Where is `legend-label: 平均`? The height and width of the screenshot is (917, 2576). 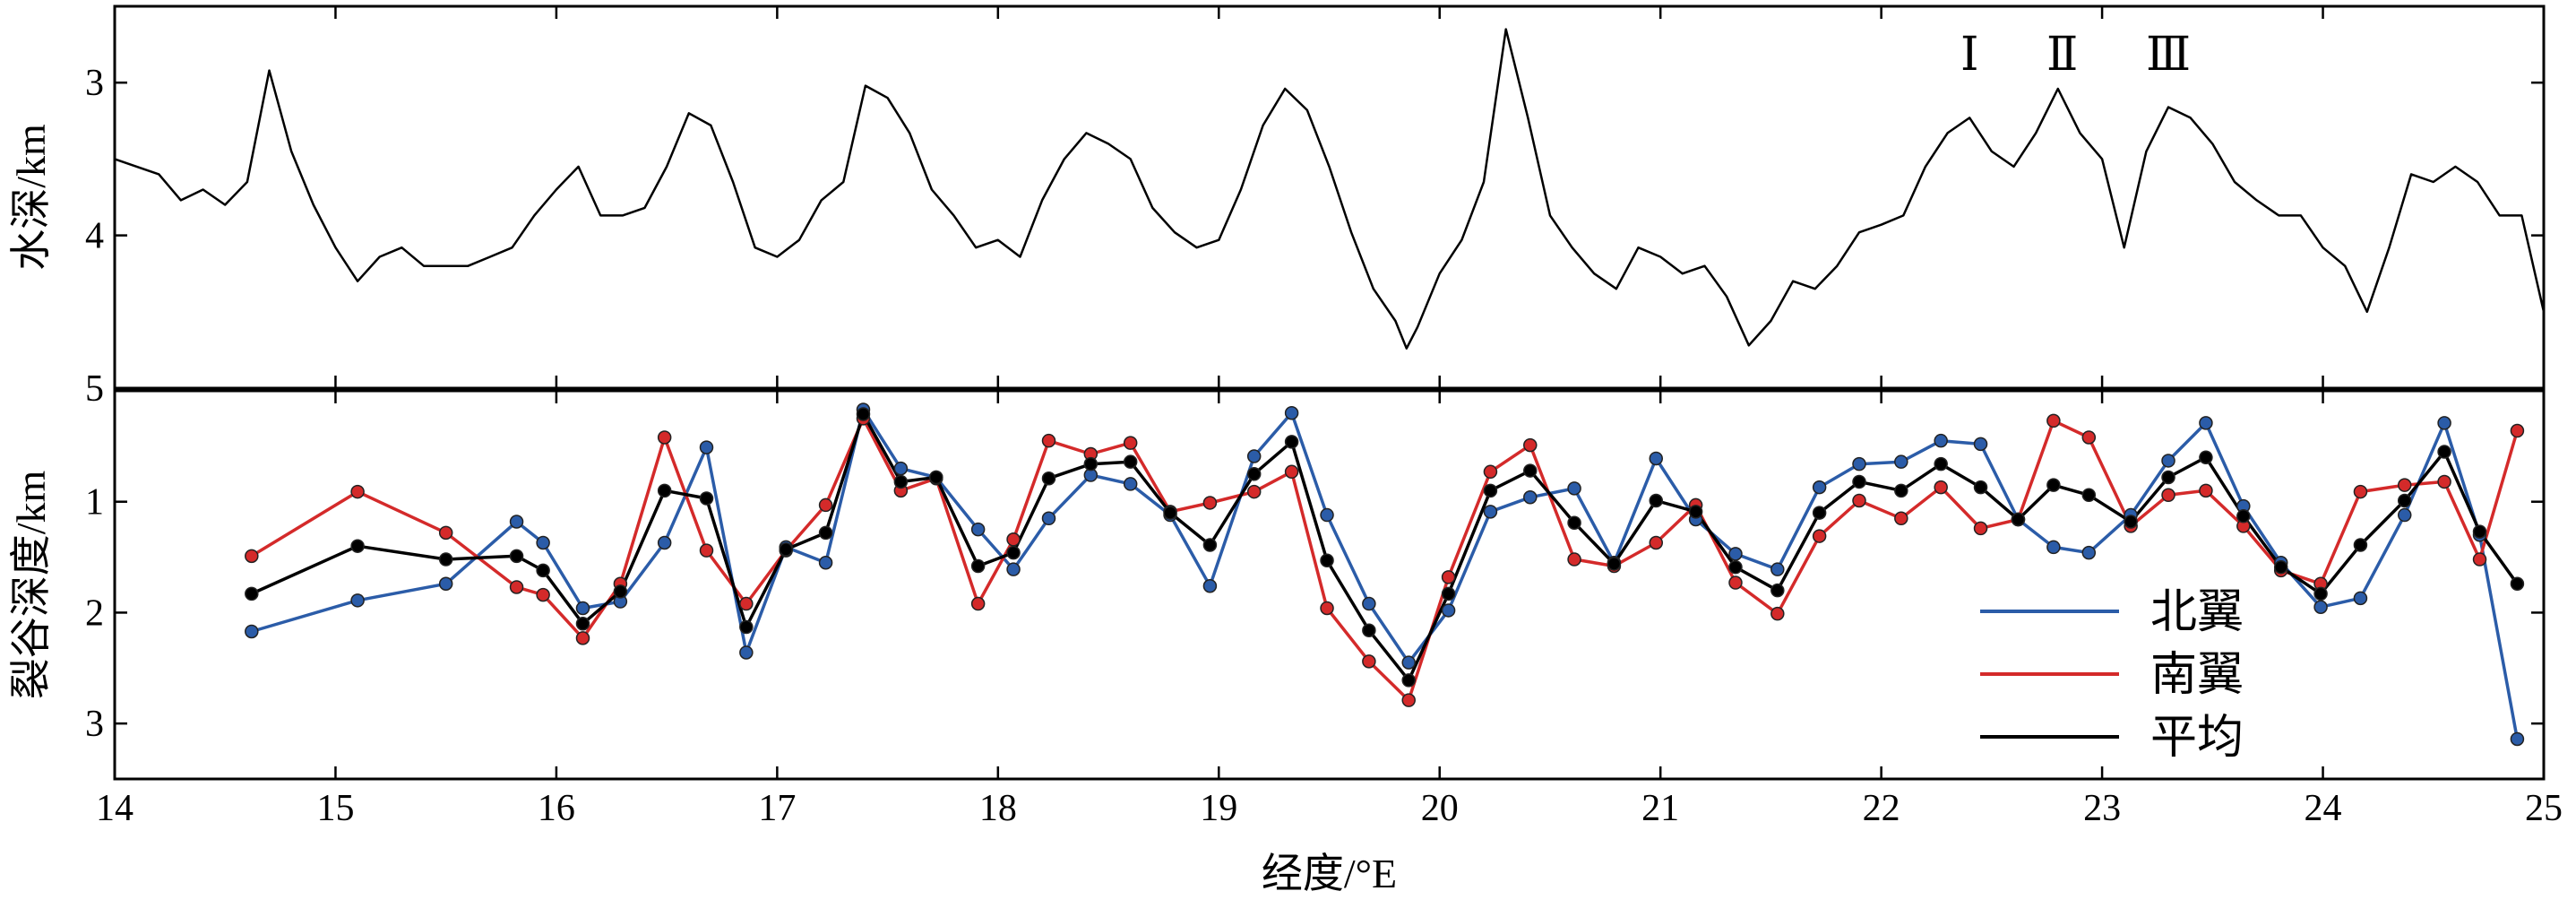 legend-label: 平均 is located at coordinates (2197, 739).